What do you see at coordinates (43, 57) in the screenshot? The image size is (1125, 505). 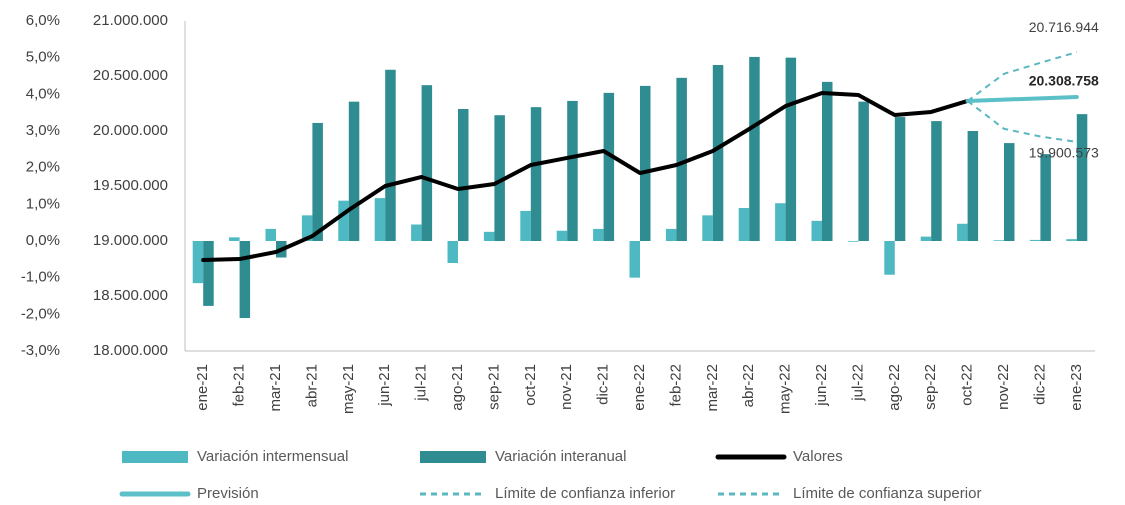 I see `y-tick-label: 5,0%` at bounding box center [43, 57].